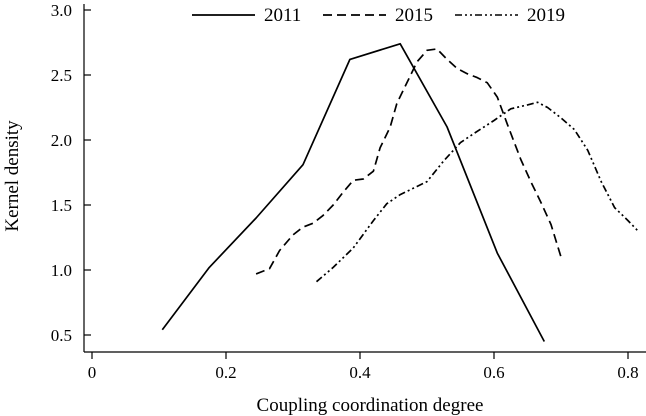  I want to click on x-tick-label: 0.6, so click(493, 372).